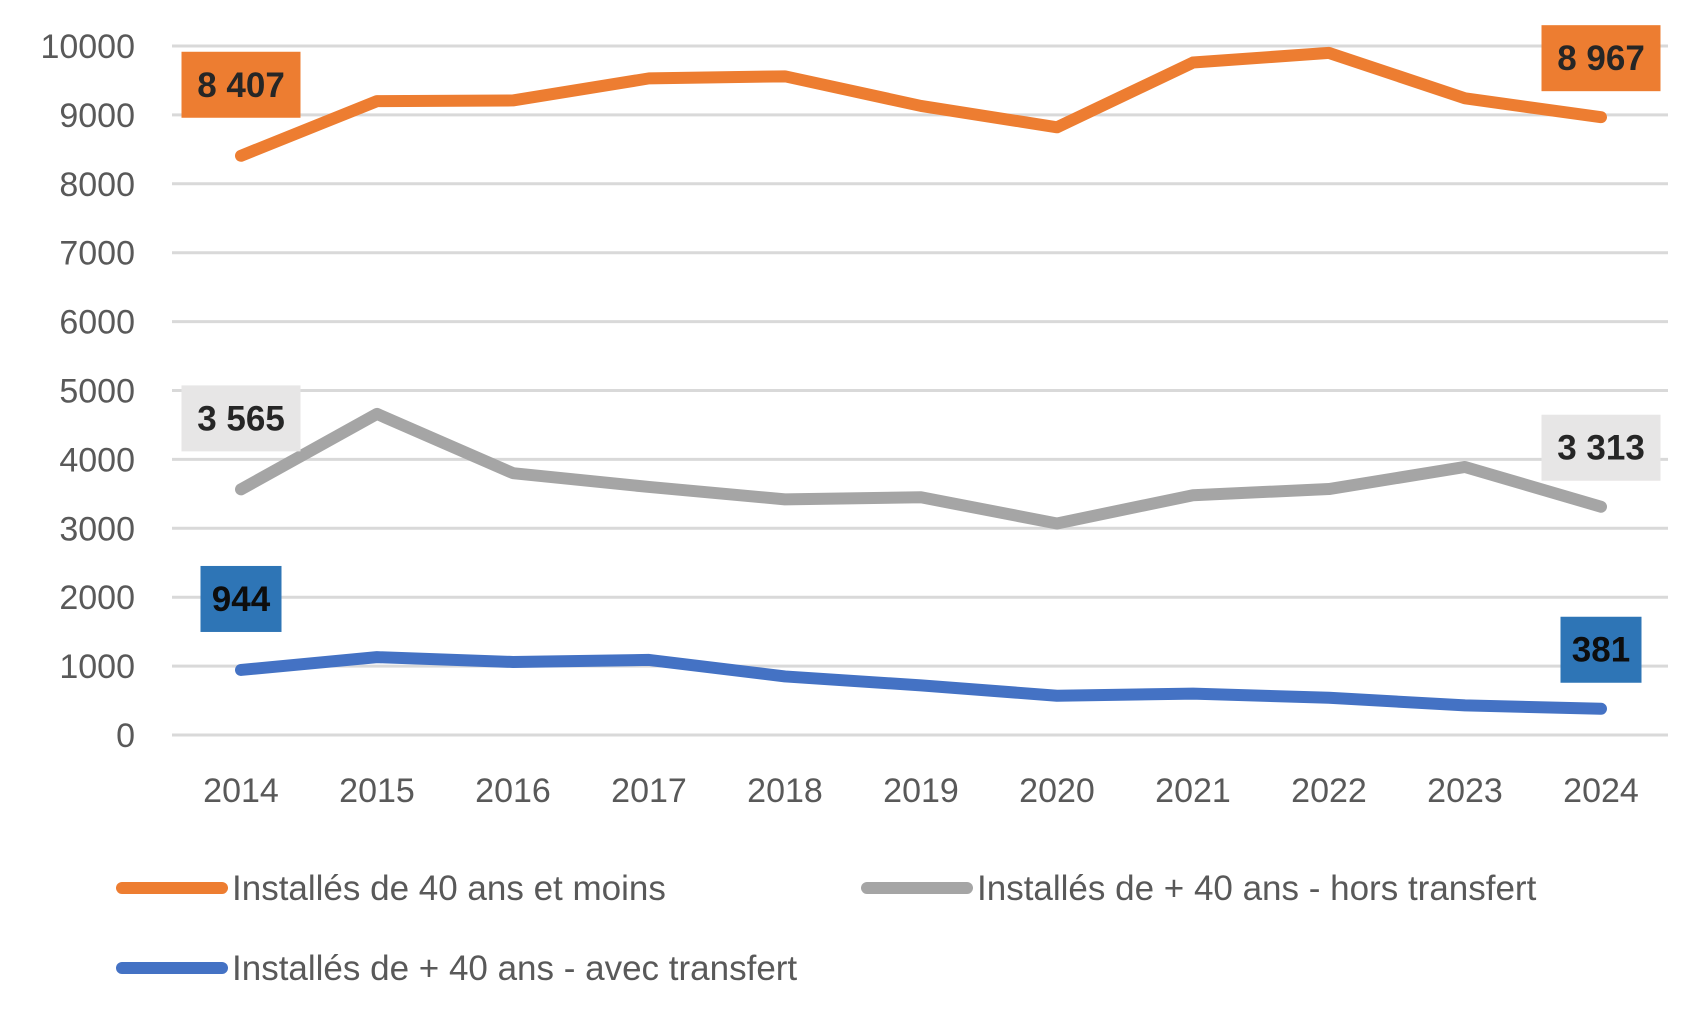 This screenshot has height=1017, width=1694. I want to click on y-tick-label: 6000, so click(97, 323).